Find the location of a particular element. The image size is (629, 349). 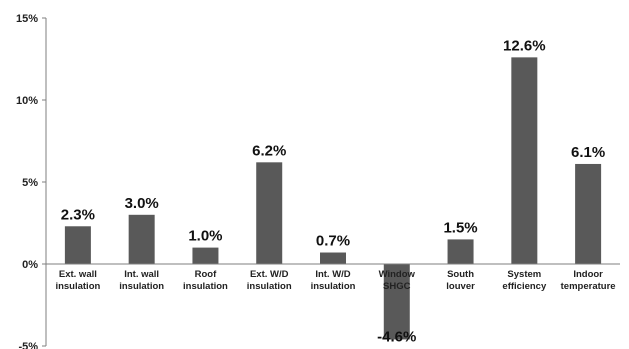

category-label-line: Ext. wall is located at coordinates (78, 274).